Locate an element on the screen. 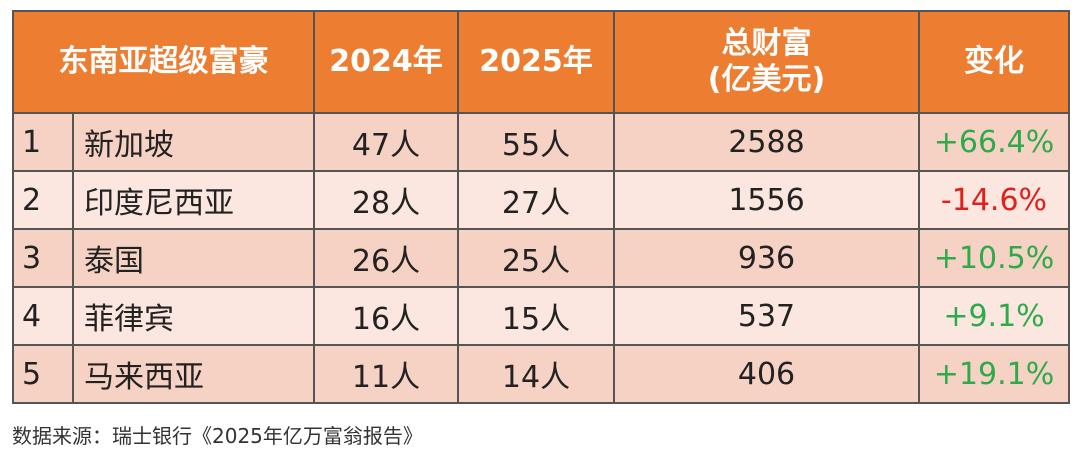 The height and width of the screenshot is (460, 1080). table-cell: 936 is located at coordinates (766, 258).